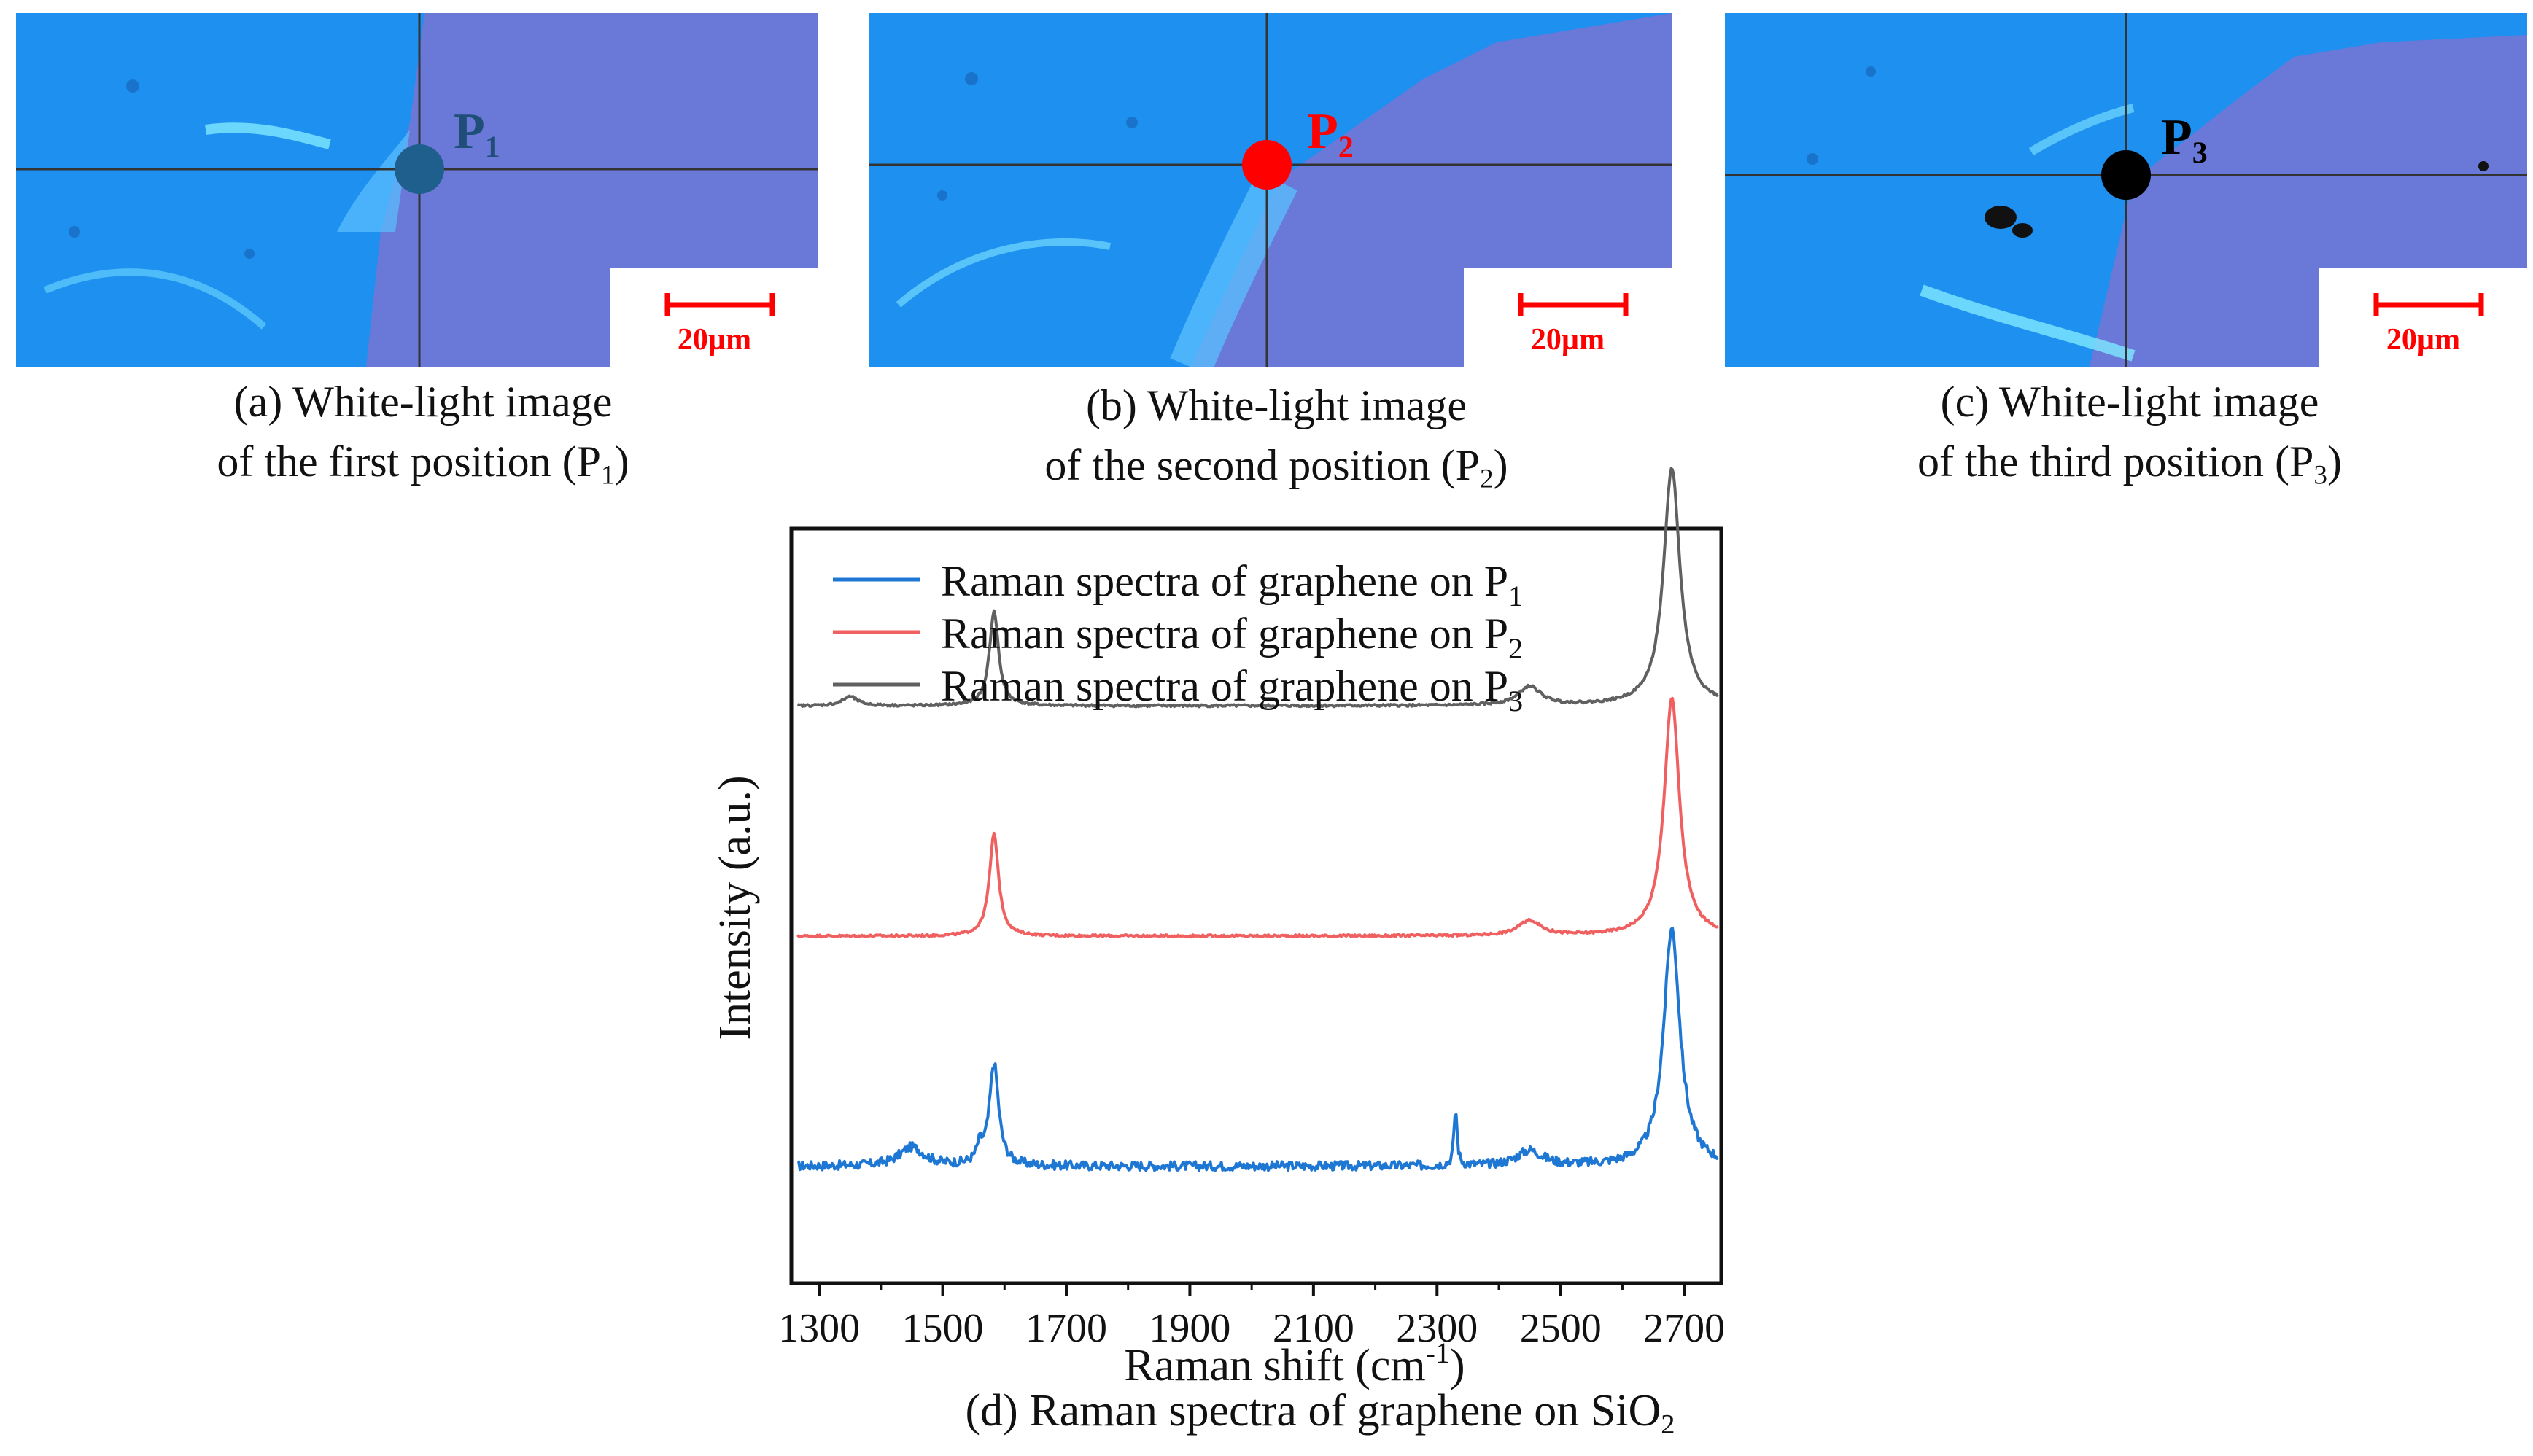  What do you see at coordinates (1437, 1328) in the screenshot?
I see `x-tick-label: 2300` at bounding box center [1437, 1328].